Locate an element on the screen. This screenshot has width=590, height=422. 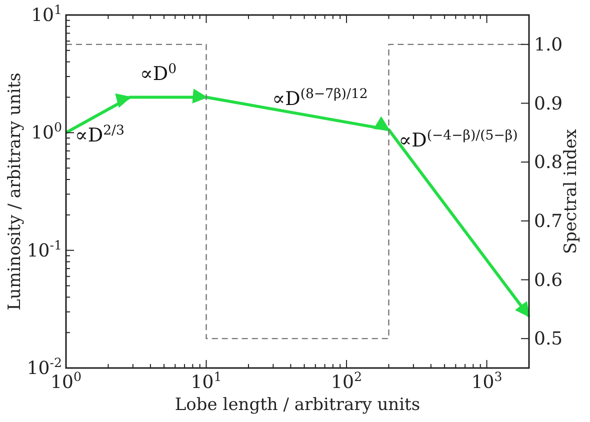
y2-tick-label: 0.9 is located at coordinates (548, 103).